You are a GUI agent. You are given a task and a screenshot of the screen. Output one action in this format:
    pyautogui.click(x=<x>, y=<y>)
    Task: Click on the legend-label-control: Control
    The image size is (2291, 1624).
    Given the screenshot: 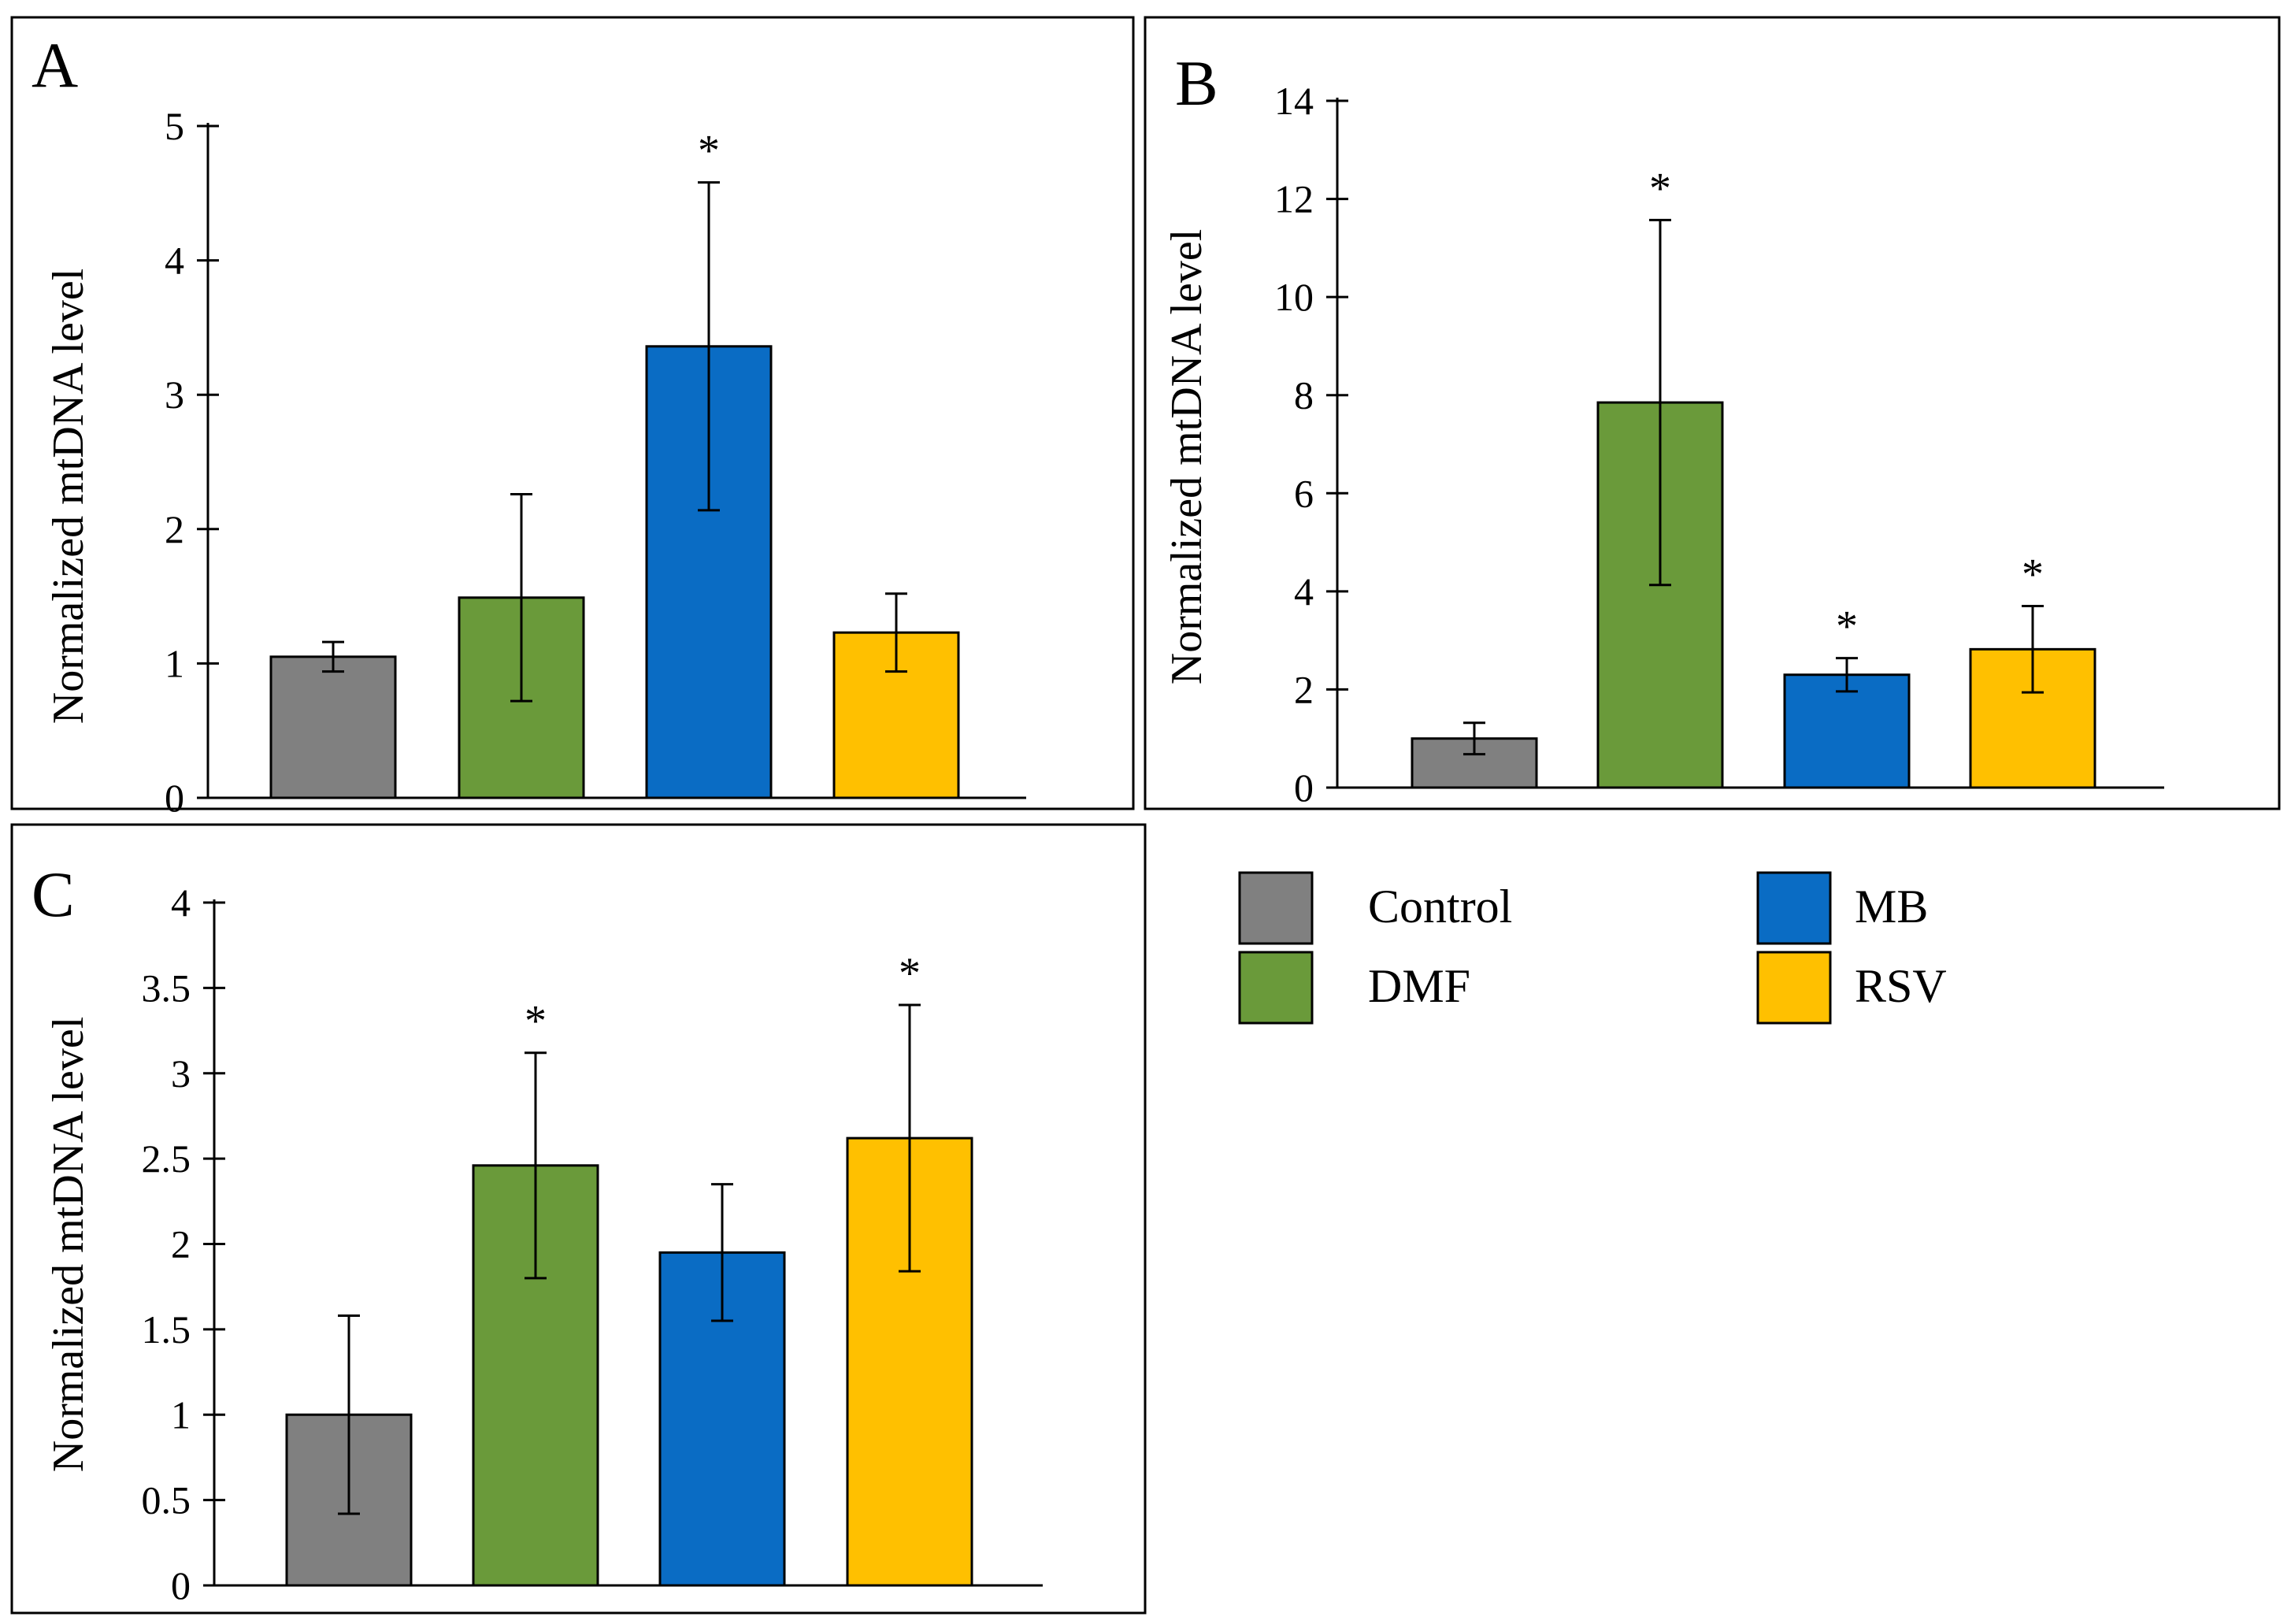 What is the action you would take?
    pyautogui.click(x=1440, y=907)
    